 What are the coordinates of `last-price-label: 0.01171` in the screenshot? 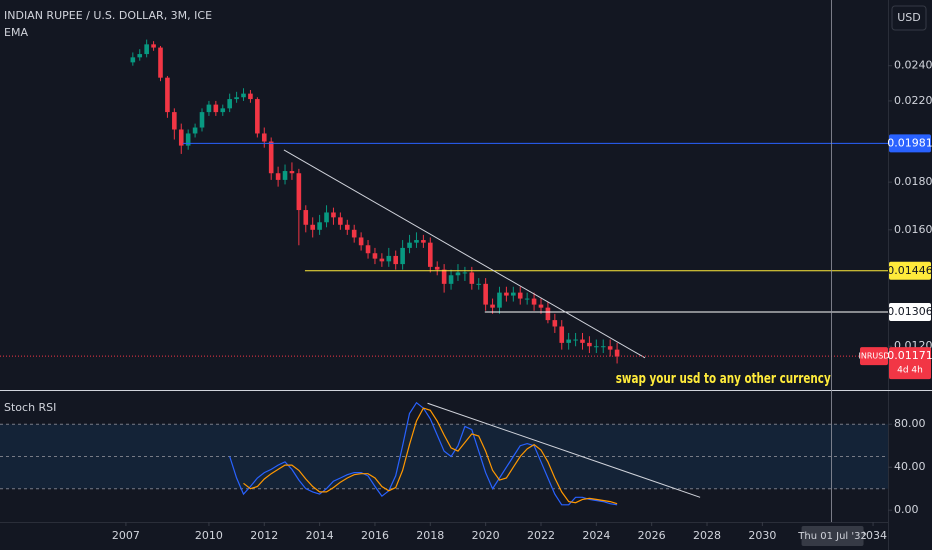 It's located at (909, 355).